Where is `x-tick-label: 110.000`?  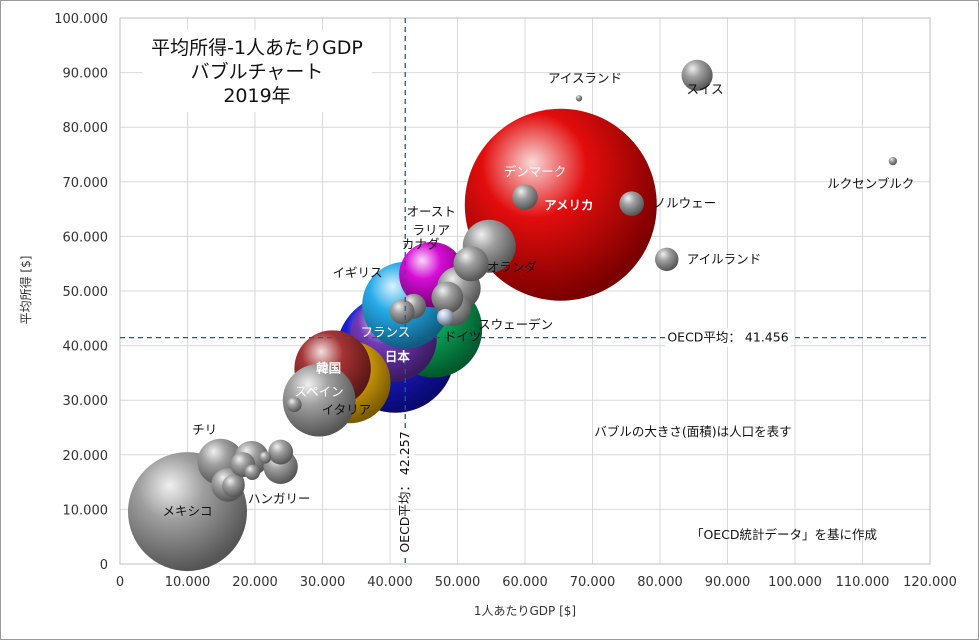 x-tick-label: 110.000 is located at coordinates (863, 582).